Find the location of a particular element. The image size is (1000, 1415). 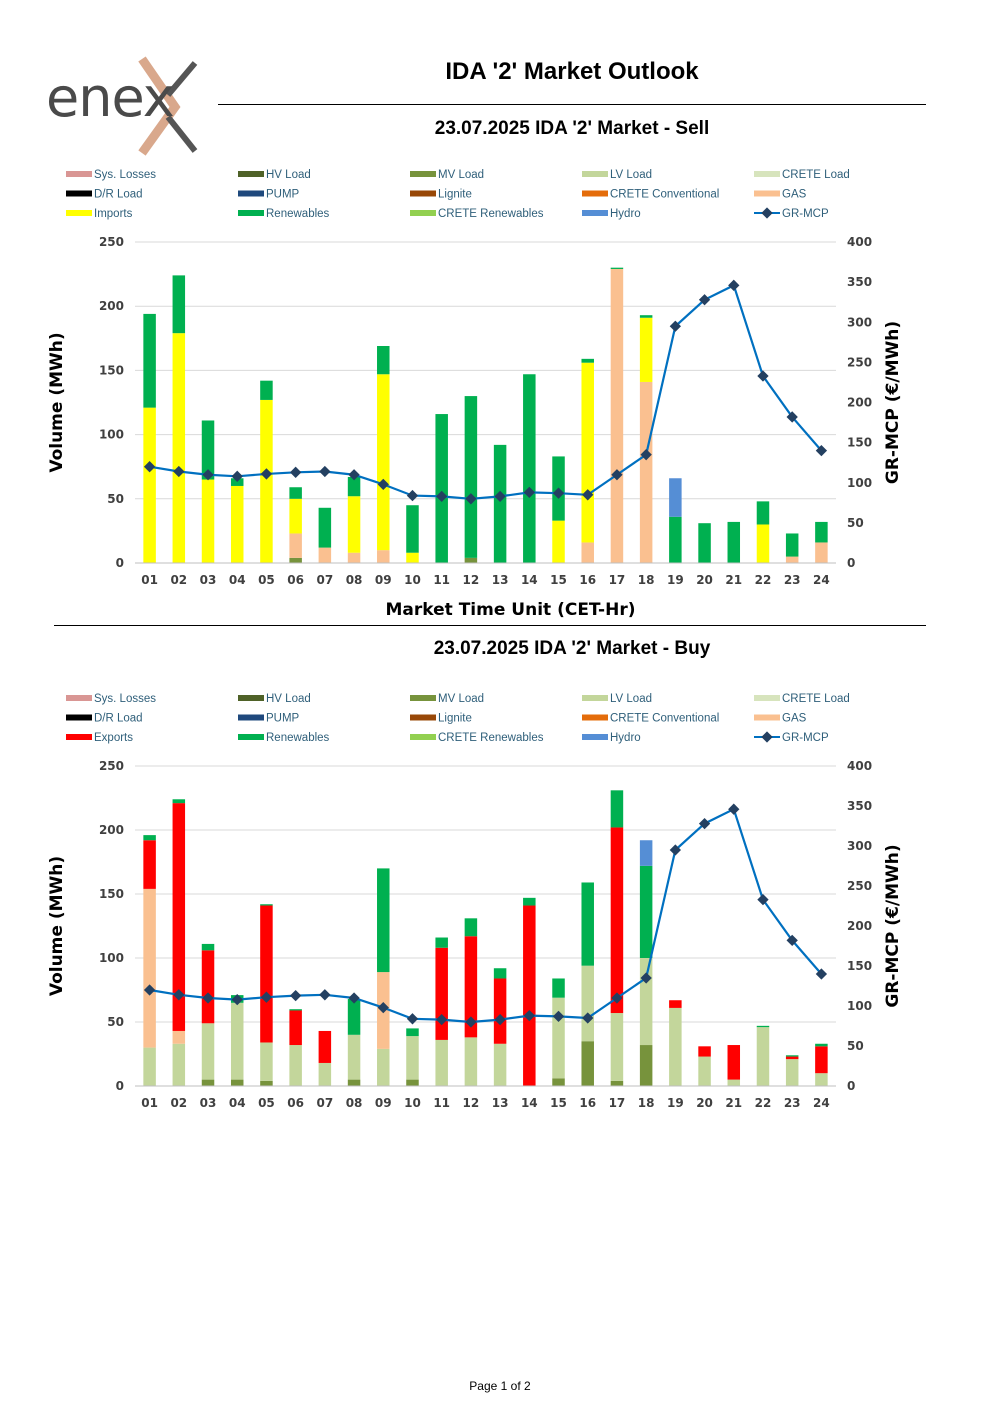

buy-xtick-label: 13 is located at coordinates (500, 1103).